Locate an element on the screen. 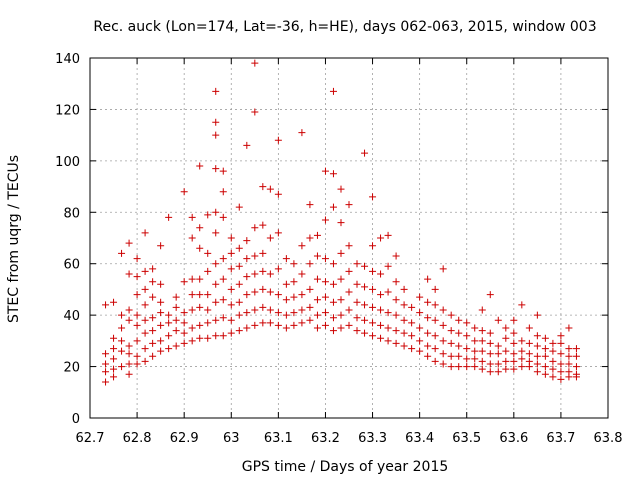 The image size is (640, 480). x-tick-label: 63.3 is located at coordinates (372, 438).